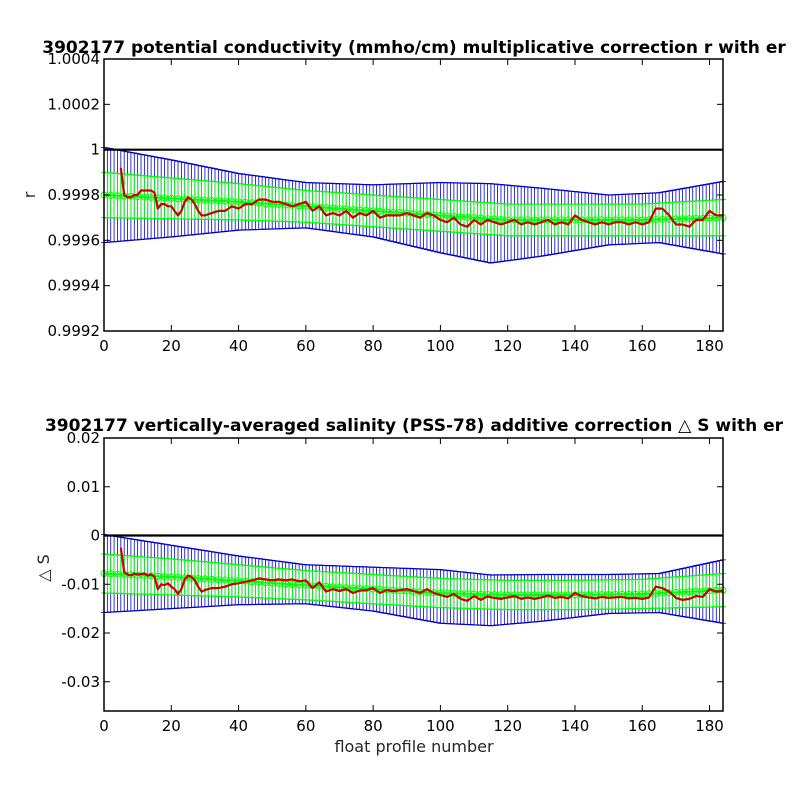 The image size is (800, 800). What do you see at coordinates (575, 726) in the screenshot?
I see `x-tick-label: 140` at bounding box center [575, 726].